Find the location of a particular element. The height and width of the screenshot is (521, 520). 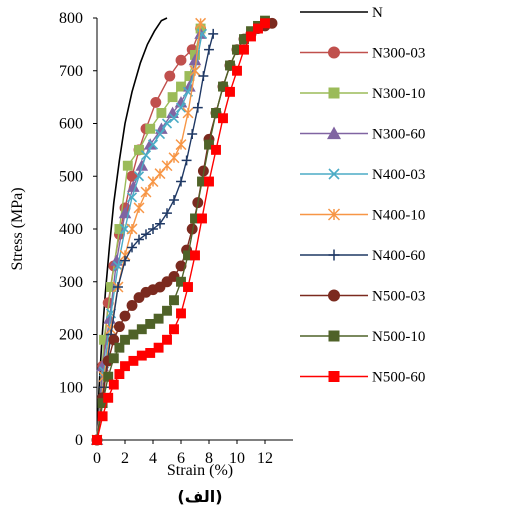

y-tick-label: 200 is located at coordinates (71, 335).